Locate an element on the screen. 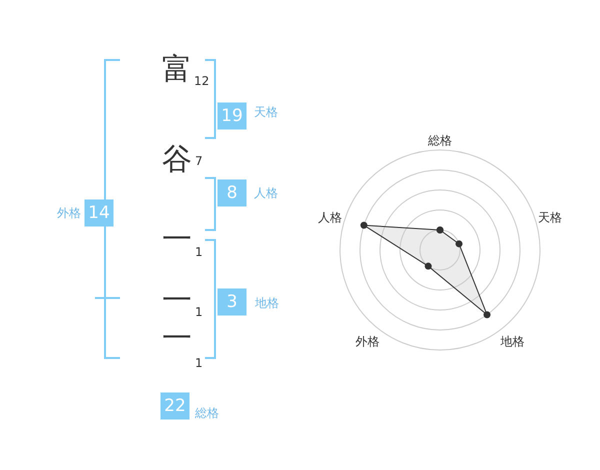  text: 7 is located at coordinates (199, 161).